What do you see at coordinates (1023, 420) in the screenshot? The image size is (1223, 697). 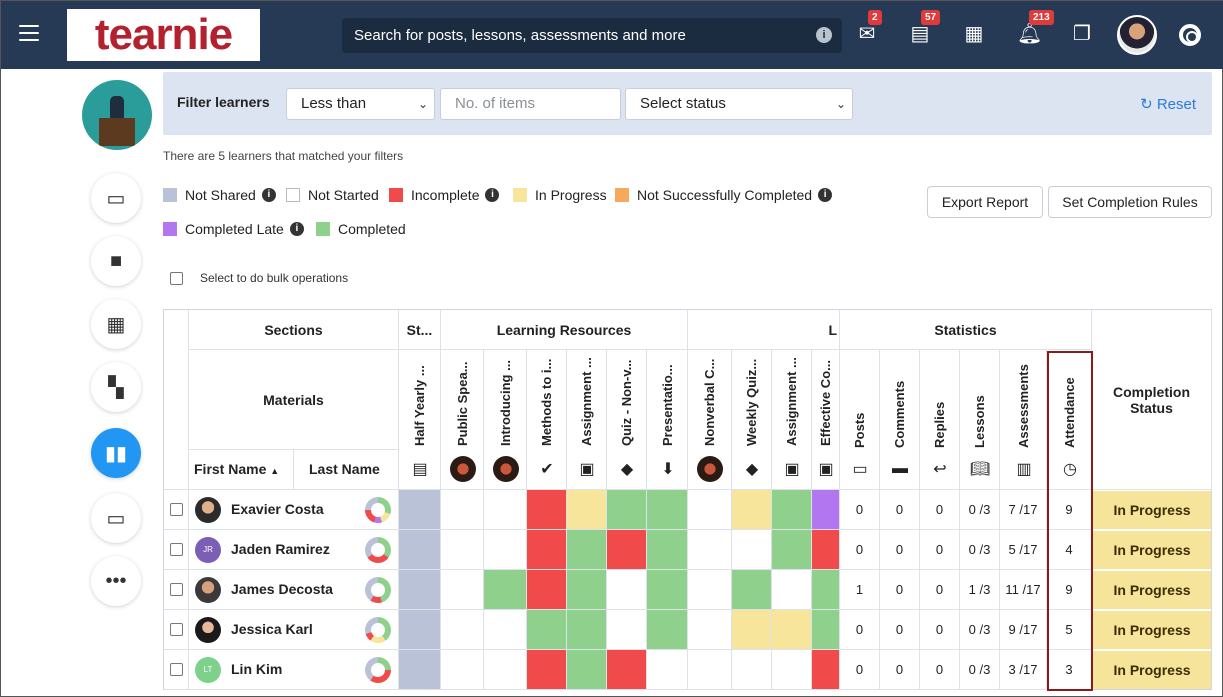 I see `stat-column-header: Assessments ▥` at bounding box center [1023, 420].